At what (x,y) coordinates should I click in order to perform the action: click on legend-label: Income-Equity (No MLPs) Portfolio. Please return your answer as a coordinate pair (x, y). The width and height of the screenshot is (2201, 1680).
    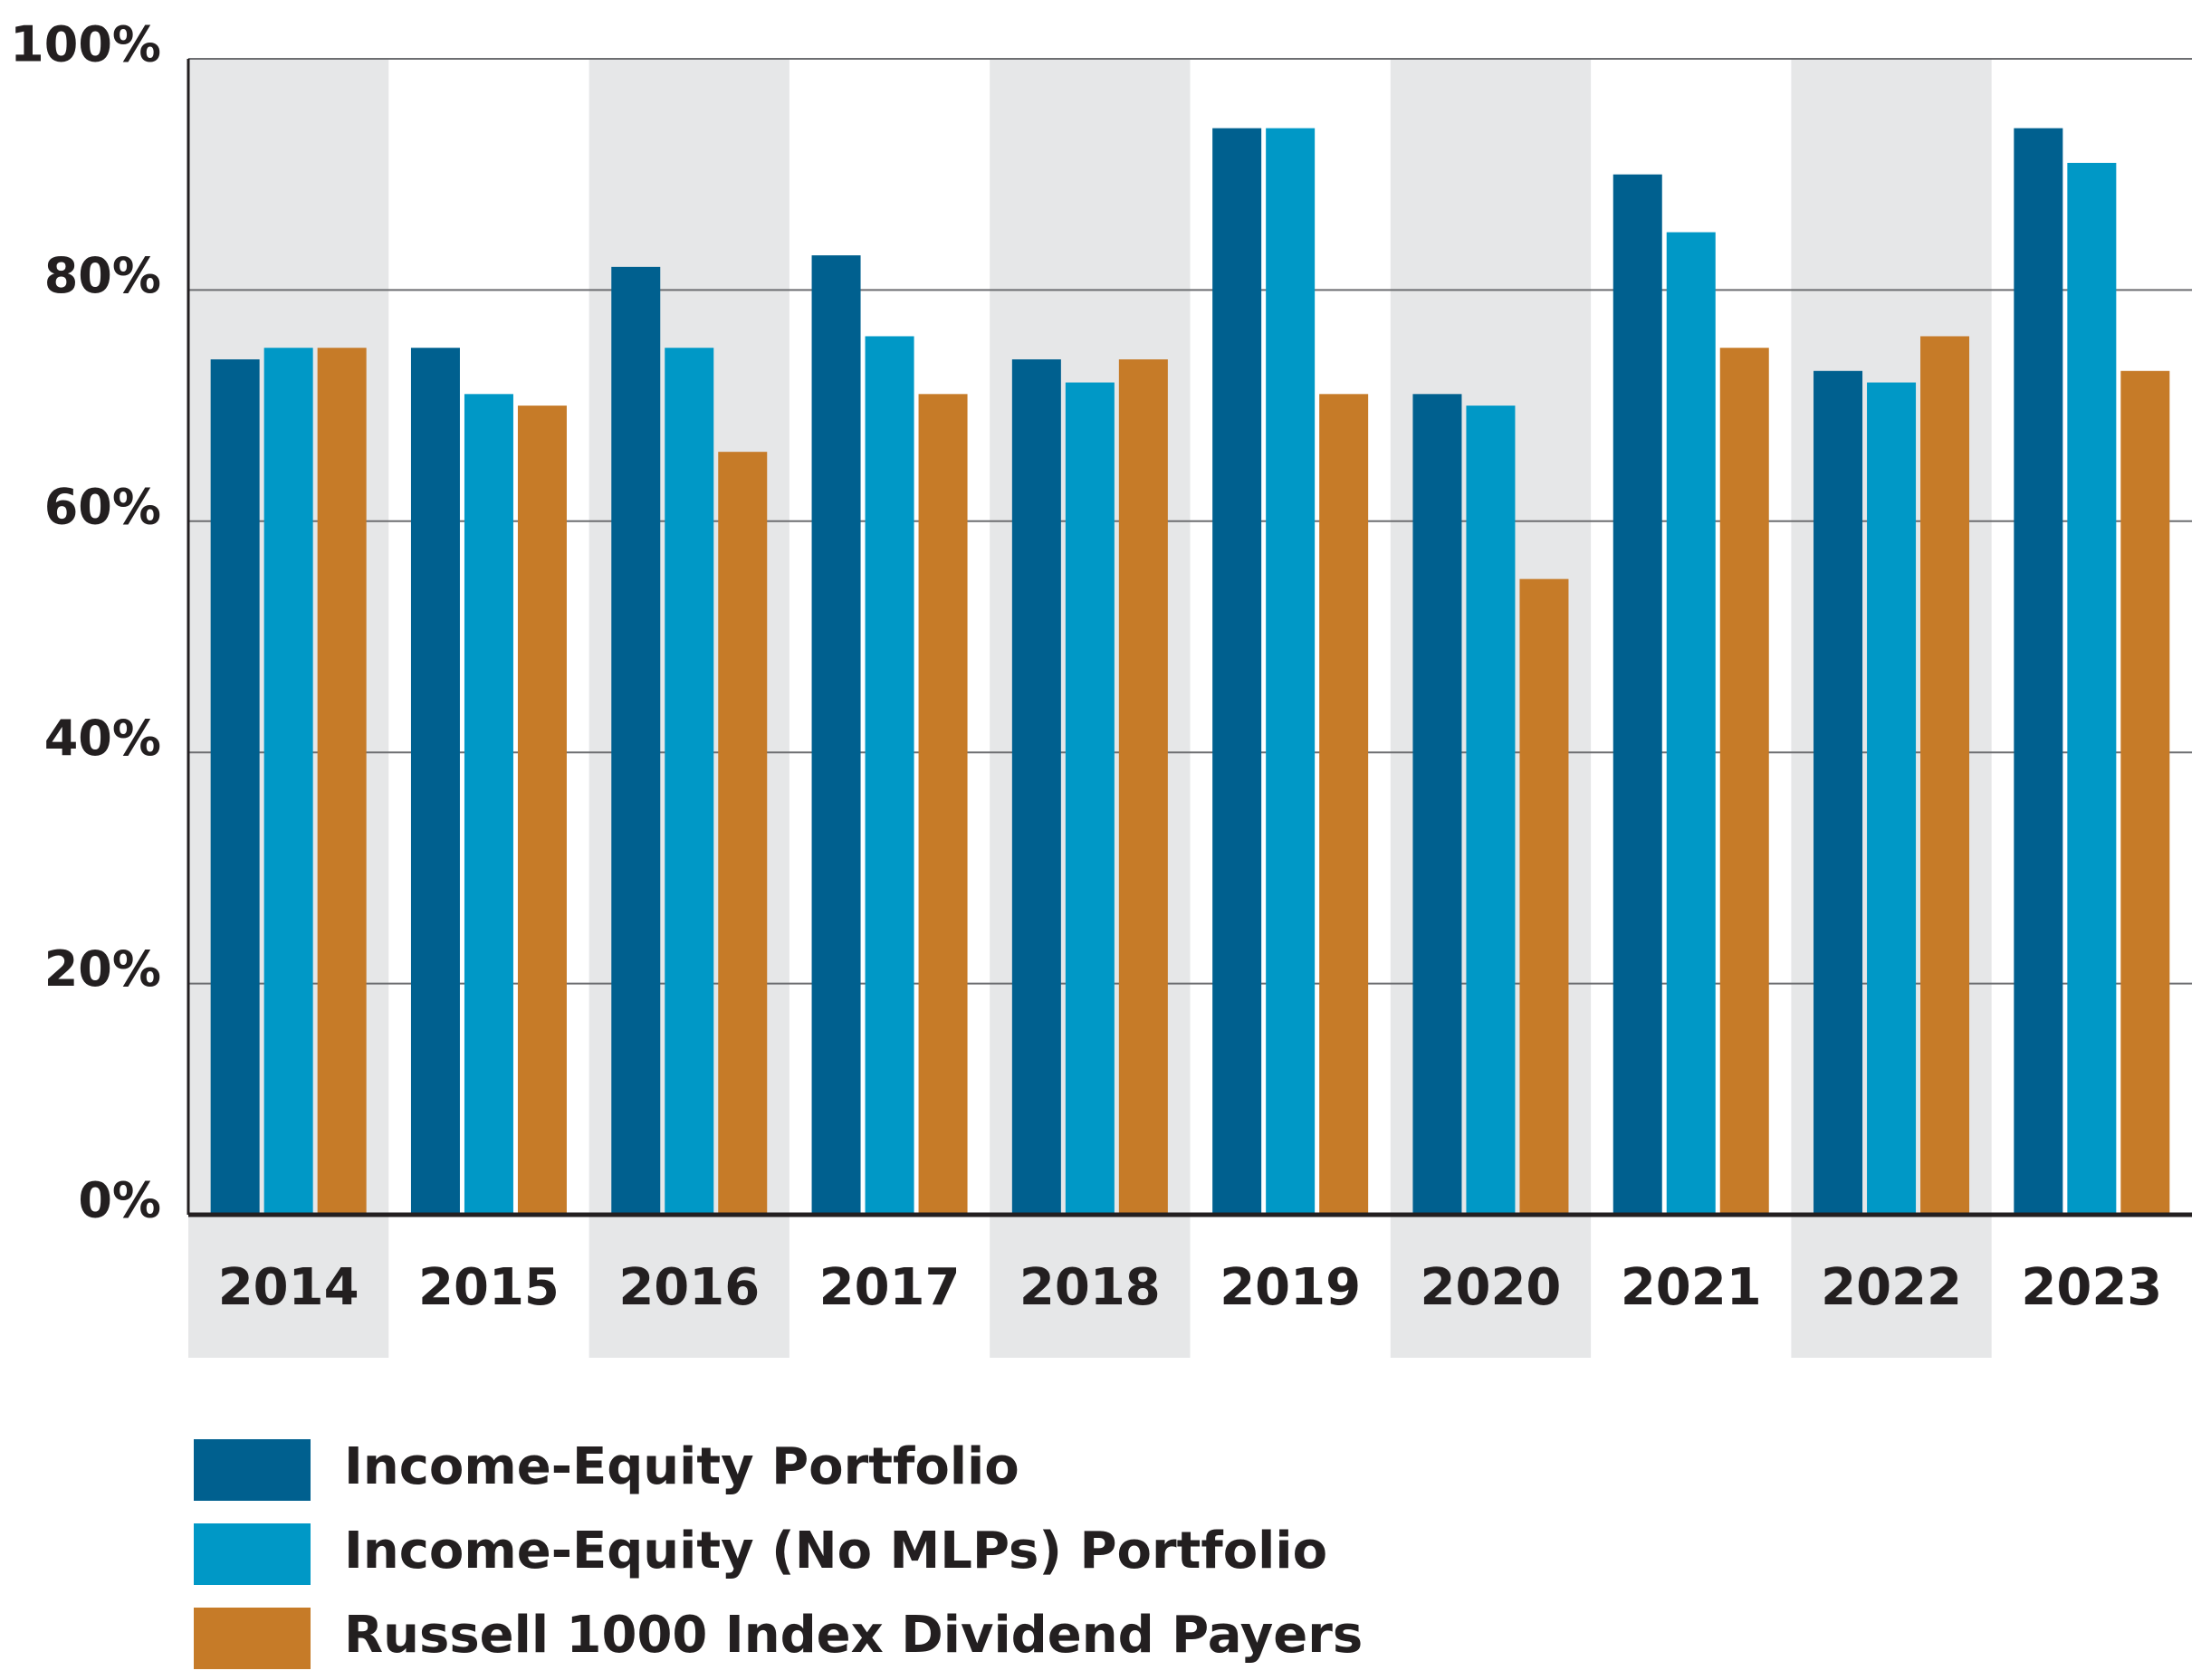
    Looking at the image, I should click on (835, 1551).